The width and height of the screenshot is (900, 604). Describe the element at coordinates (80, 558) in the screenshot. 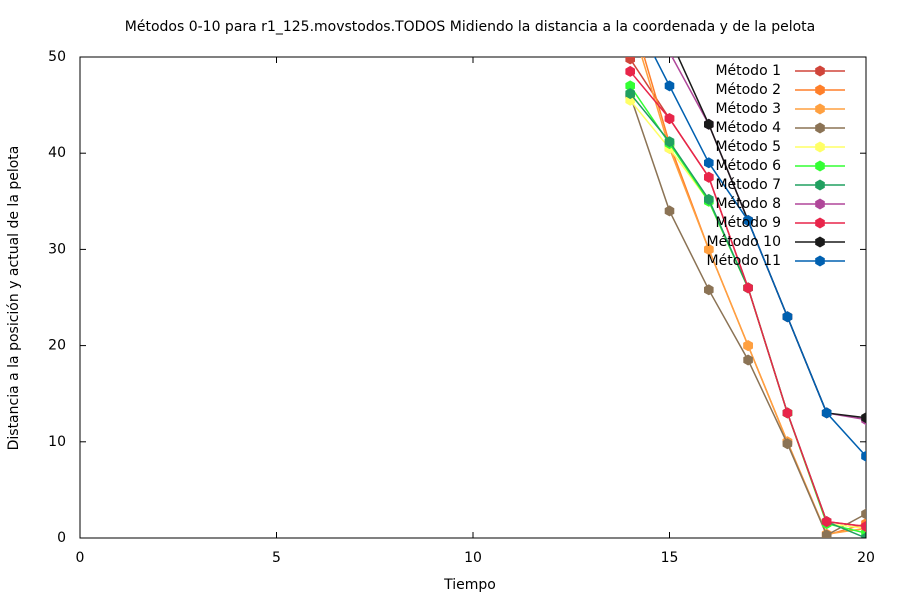

I see `x-tick-label: 0` at that location.